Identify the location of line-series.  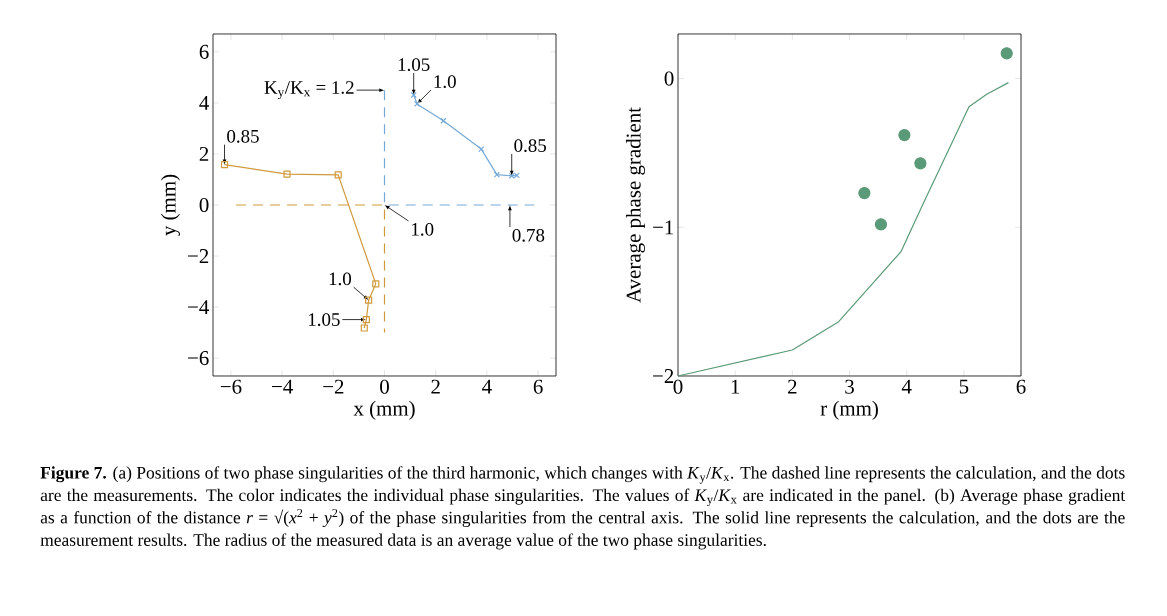
(843, 229).